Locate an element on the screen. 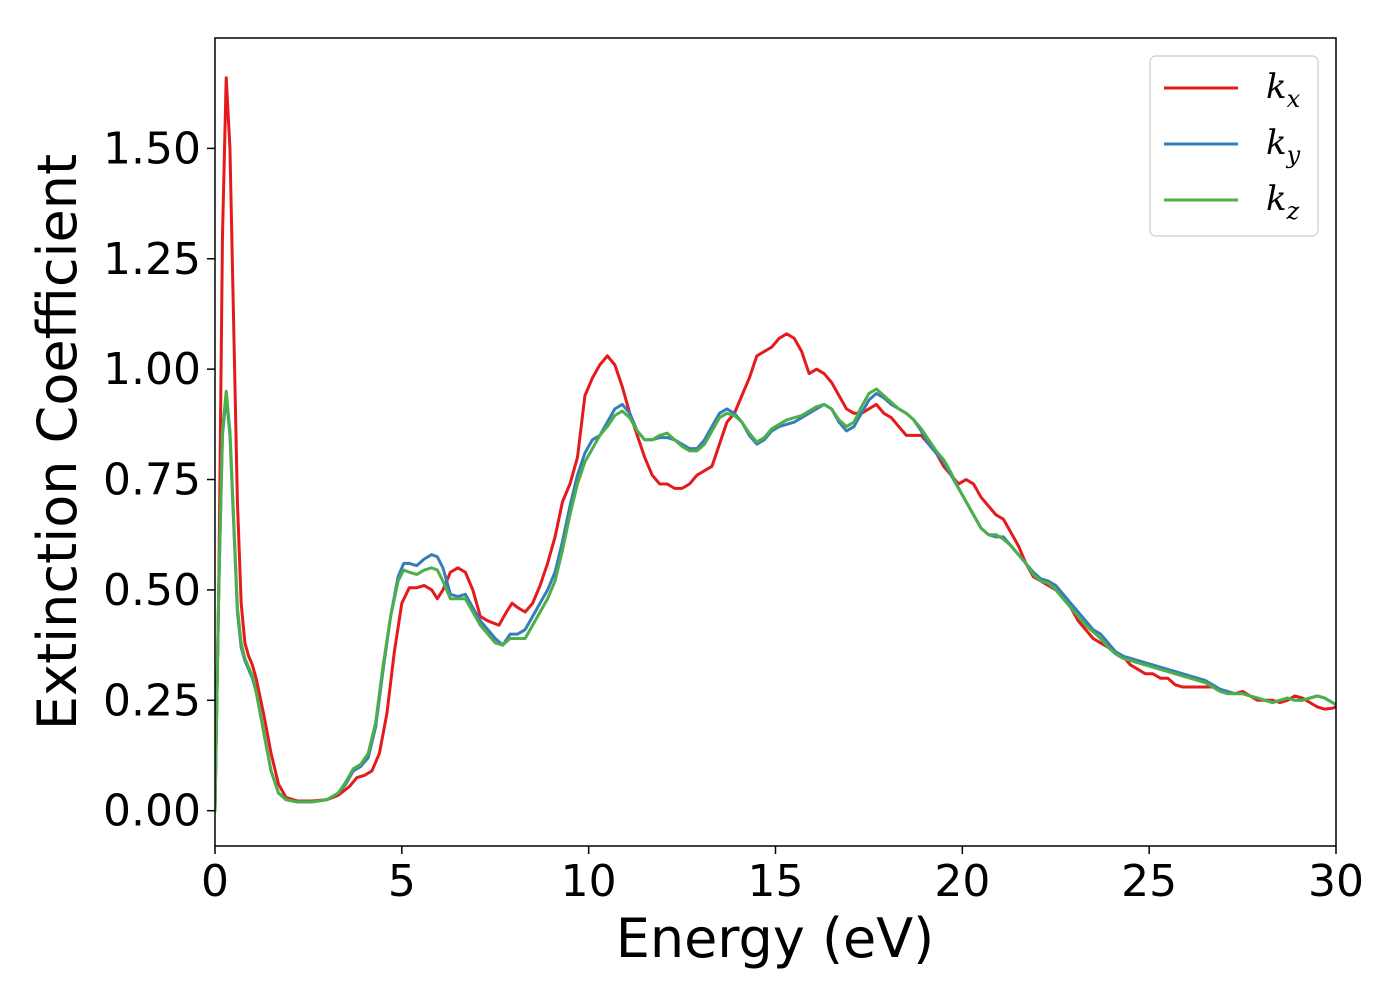 This screenshot has height=1004, width=1400. x-tick-label: 0 is located at coordinates (215, 881).